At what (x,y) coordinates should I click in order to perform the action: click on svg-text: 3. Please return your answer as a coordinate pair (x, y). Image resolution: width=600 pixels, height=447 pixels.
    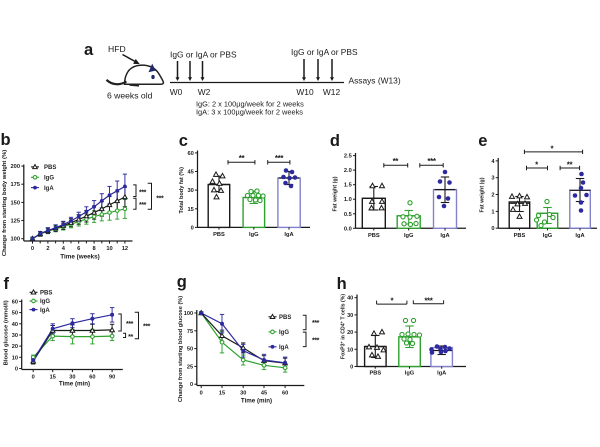
    Looking at the image, I should click on (492, 179).